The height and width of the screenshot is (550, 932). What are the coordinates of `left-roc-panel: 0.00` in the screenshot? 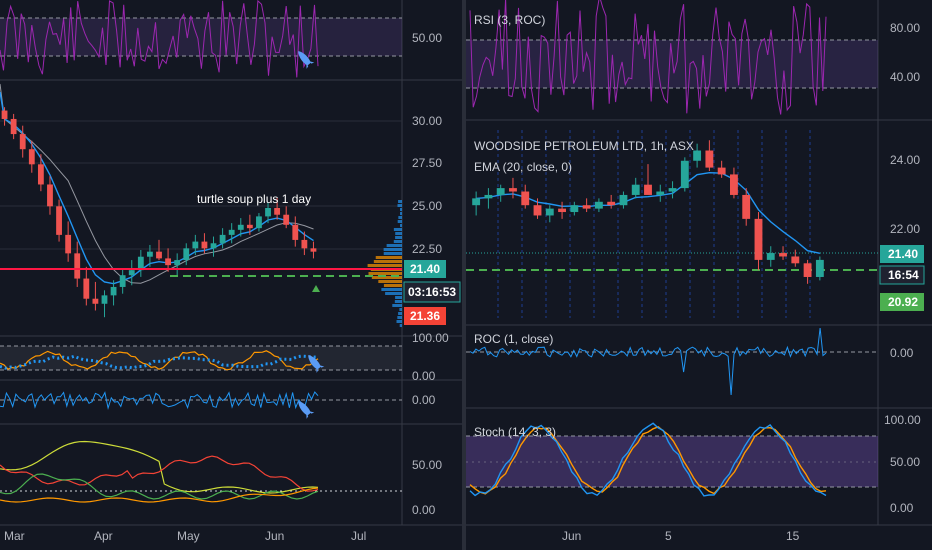 It's located at (218, 405).